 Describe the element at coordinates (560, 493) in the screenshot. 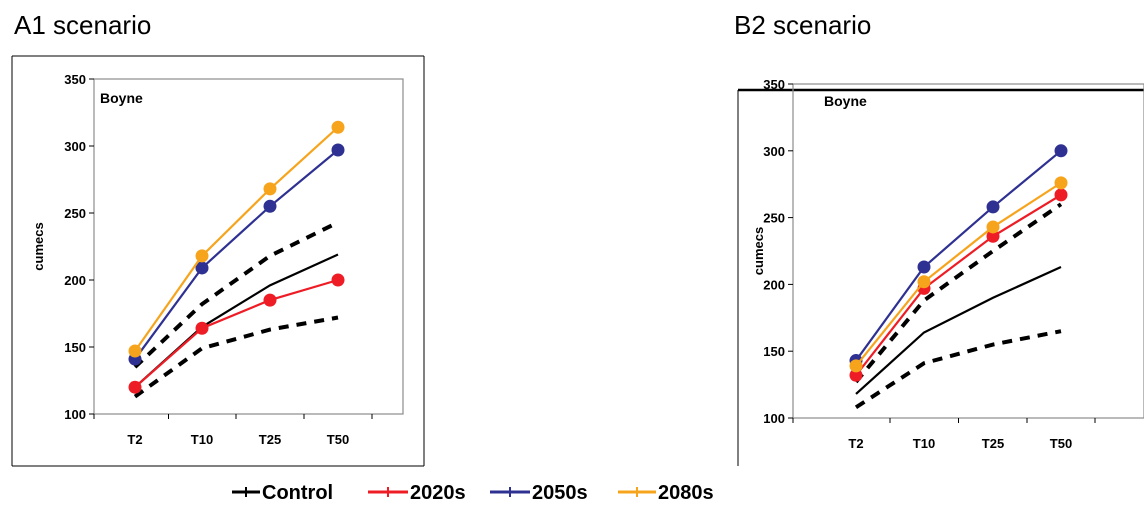

I see `legend-label-2050s: 2050s` at that location.